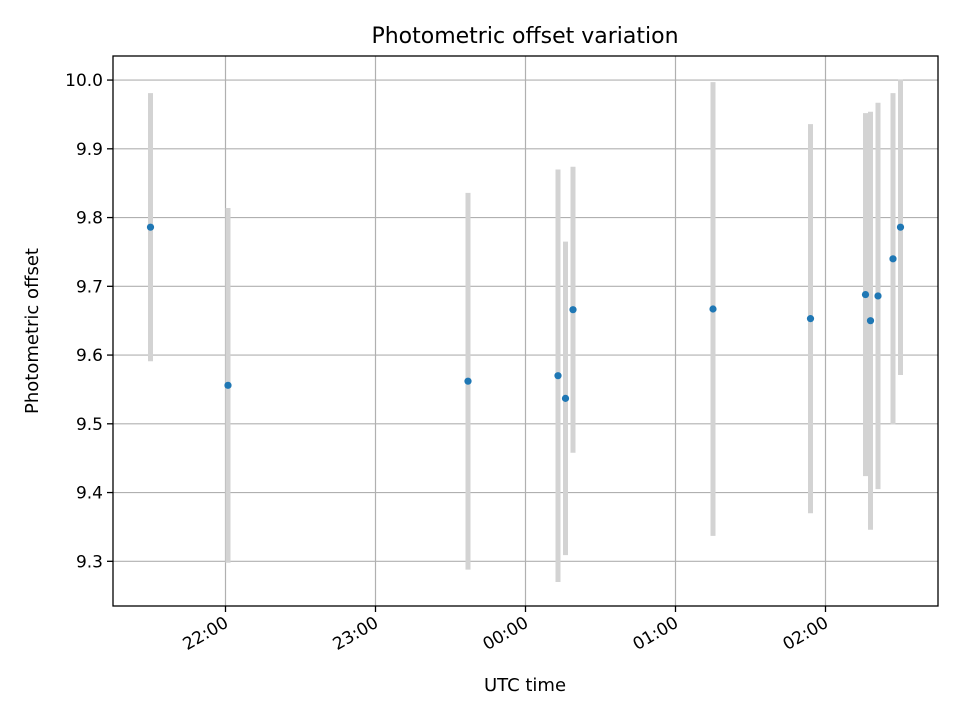  Describe the element at coordinates (89, 287) in the screenshot. I see `y-tick-label: 9.7` at that location.